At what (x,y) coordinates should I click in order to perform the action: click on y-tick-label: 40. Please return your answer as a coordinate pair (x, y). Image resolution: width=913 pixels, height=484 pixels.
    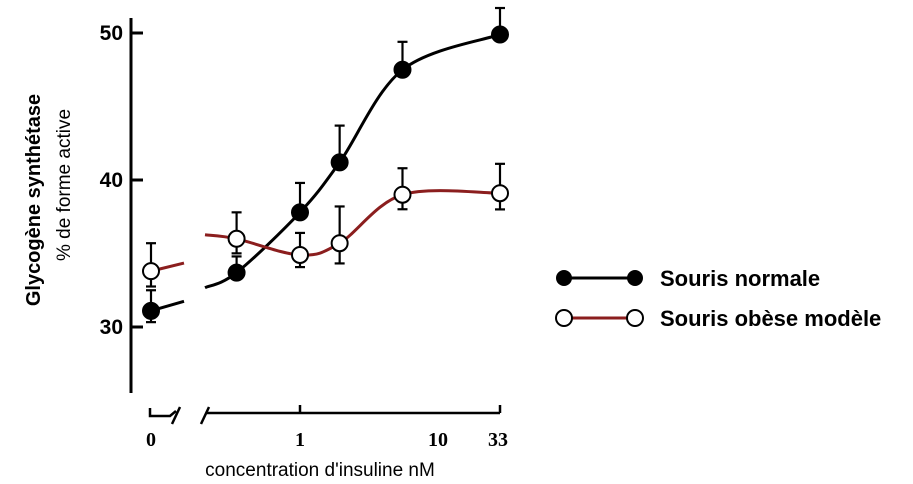
    Looking at the image, I should click on (111, 180).